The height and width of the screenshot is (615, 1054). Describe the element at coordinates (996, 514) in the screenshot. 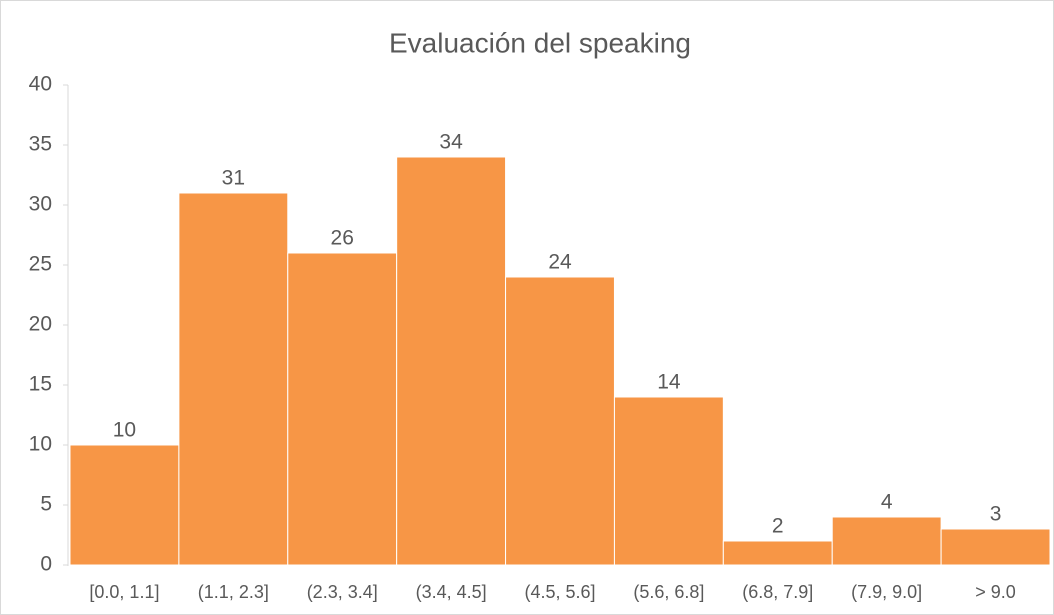

I see `data-label: 3` at that location.